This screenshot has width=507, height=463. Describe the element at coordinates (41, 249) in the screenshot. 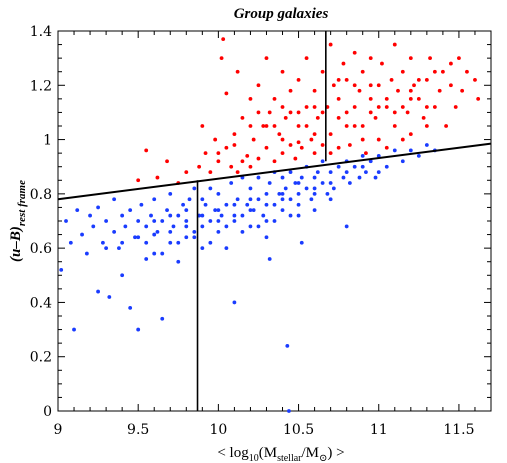

I see `y-tick-label: 0.6` at that location.